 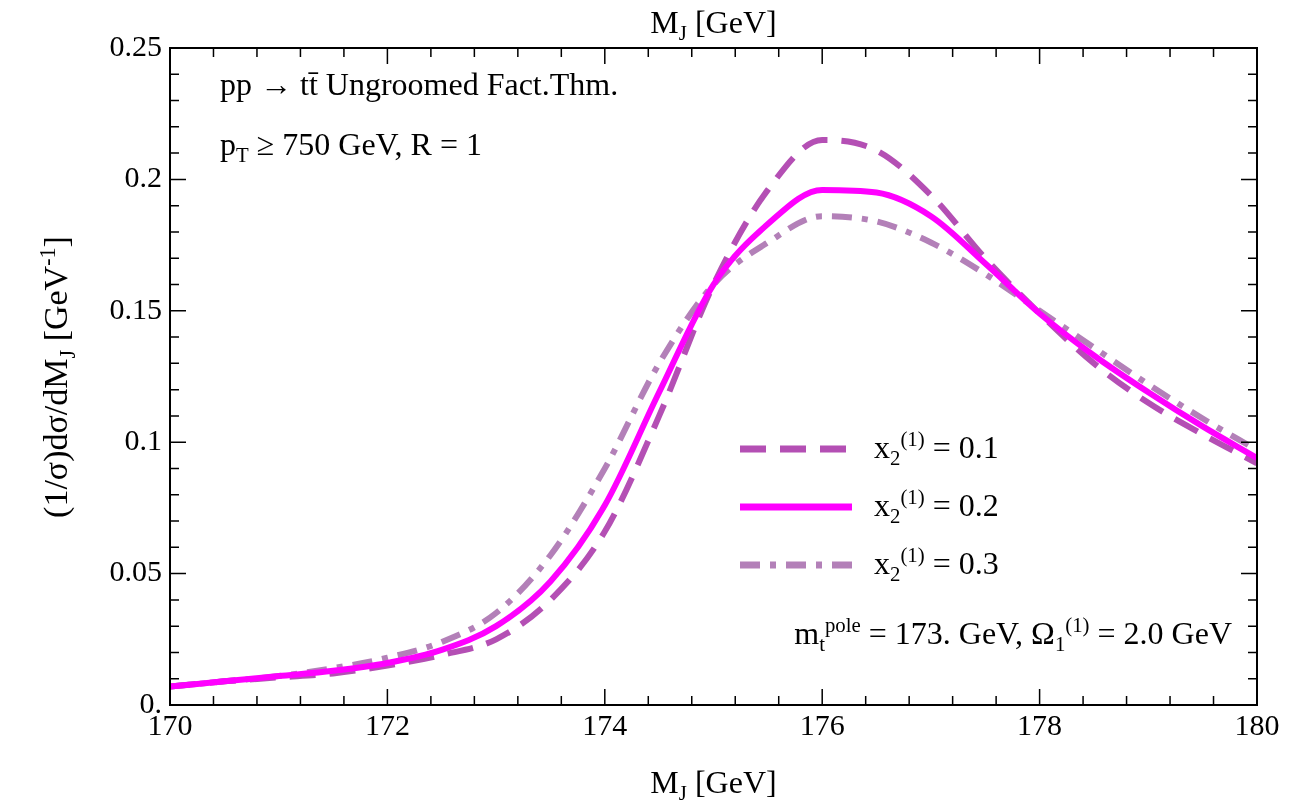 What do you see at coordinates (1257, 724) in the screenshot?
I see `x-tick-label: 180` at bounding box center [1257, 724].